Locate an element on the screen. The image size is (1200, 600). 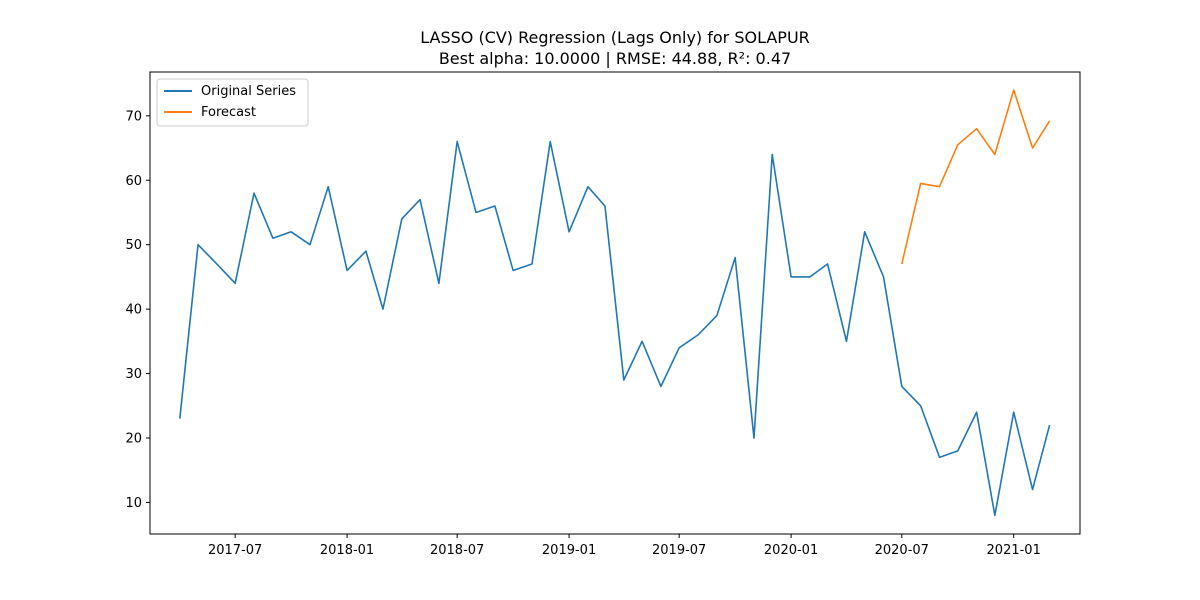
y-tick-label-30: 30 is located at coordinates (133, 374).